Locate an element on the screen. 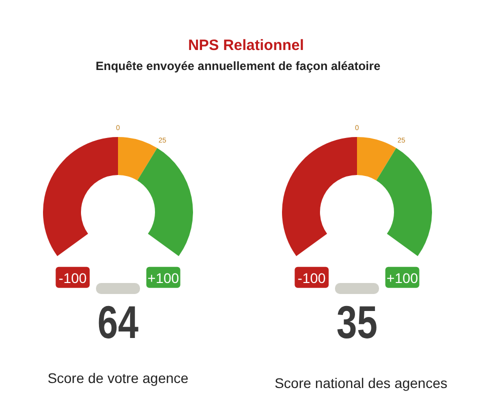 This screenshot has width=491, height=412. text: 64 is located at coordinates (118, 322).